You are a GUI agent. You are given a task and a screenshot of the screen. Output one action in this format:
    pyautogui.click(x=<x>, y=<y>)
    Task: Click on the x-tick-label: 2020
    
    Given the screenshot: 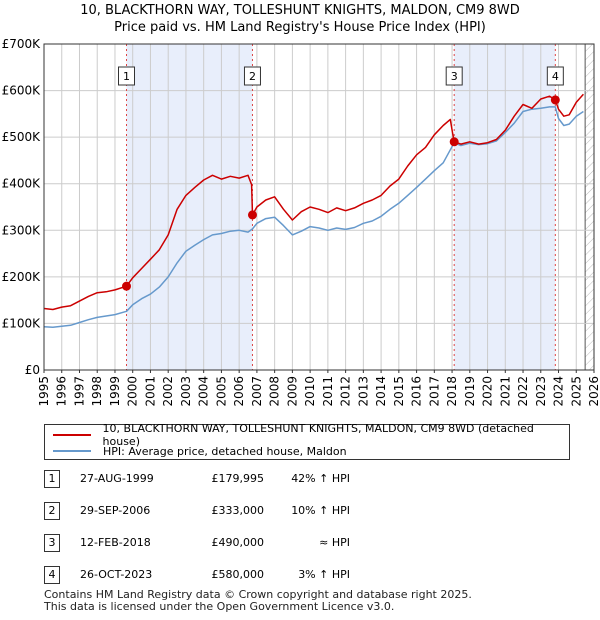 What is the action you would take?
    pyautogui.click(x=488, y=391)
    